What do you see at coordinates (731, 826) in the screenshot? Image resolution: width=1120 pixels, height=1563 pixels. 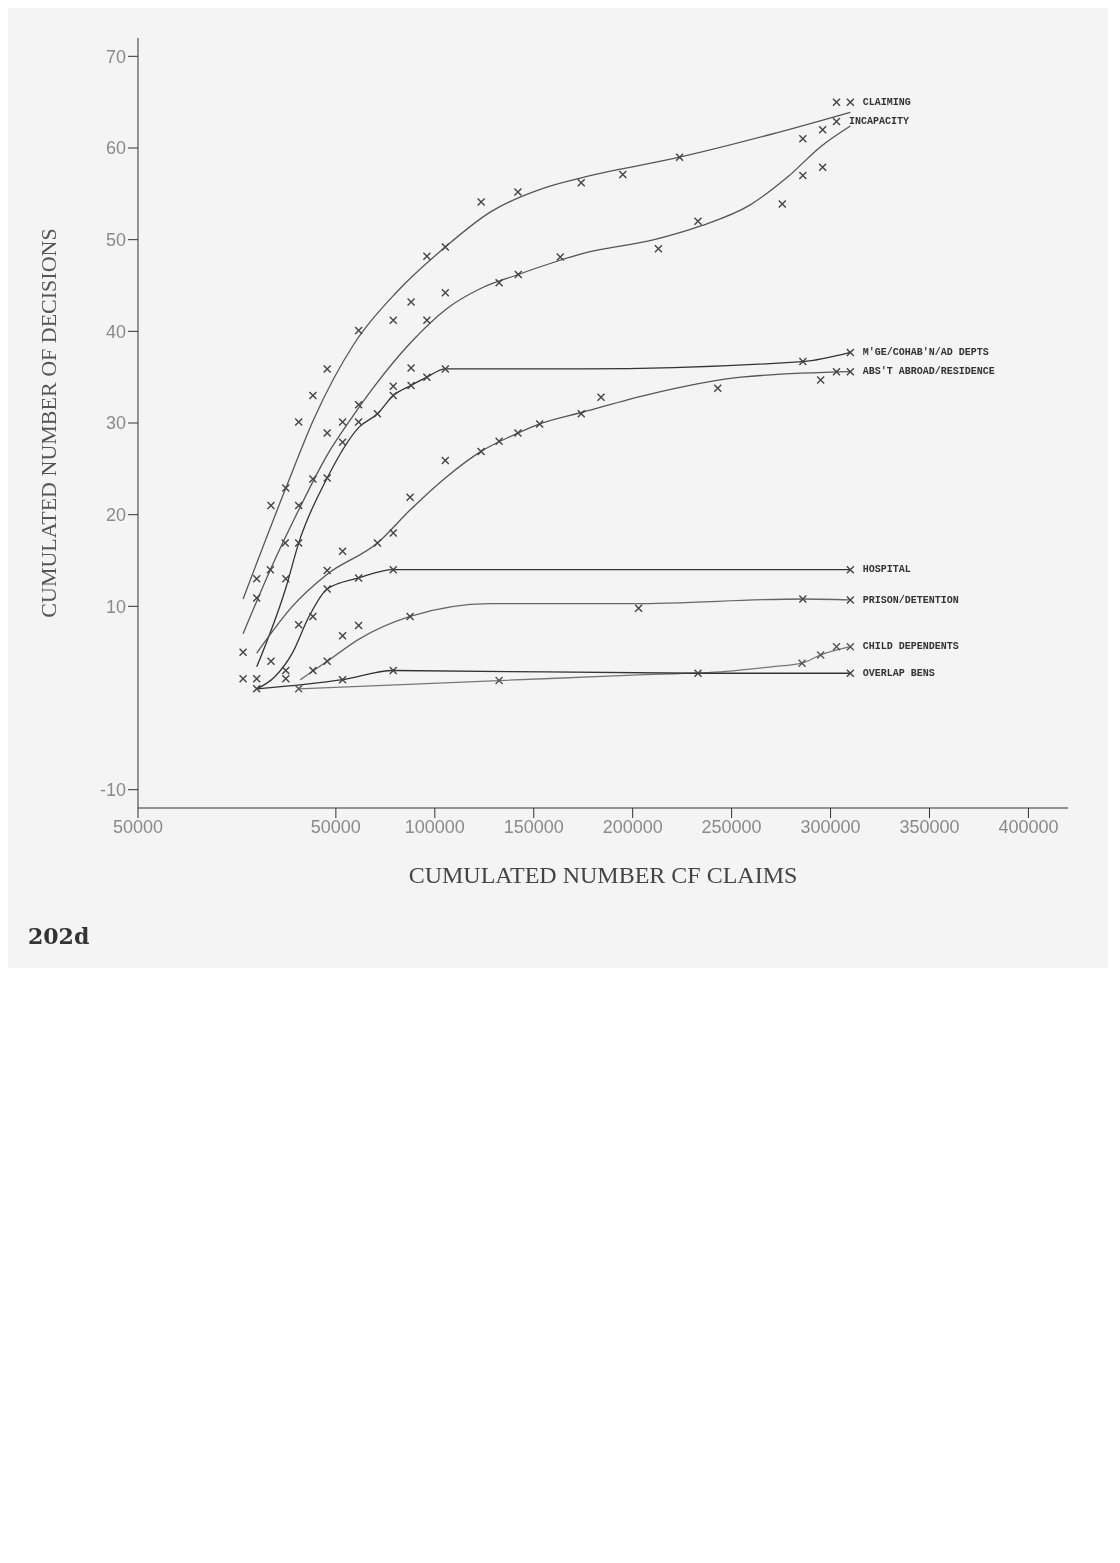 I see `x-tick-label: 250000` at bounding box center [731, 826].